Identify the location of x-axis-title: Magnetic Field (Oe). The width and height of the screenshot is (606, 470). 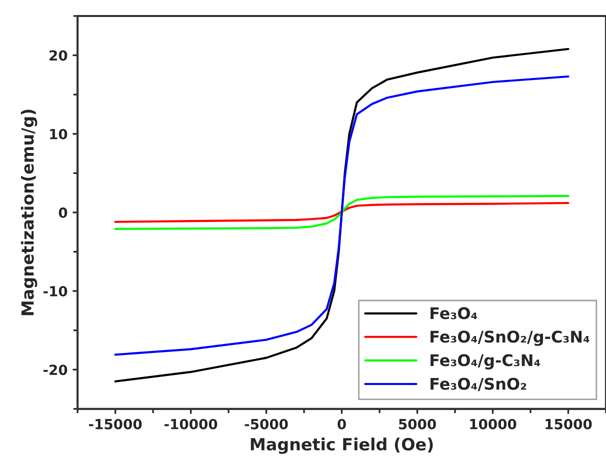
(341, 446).